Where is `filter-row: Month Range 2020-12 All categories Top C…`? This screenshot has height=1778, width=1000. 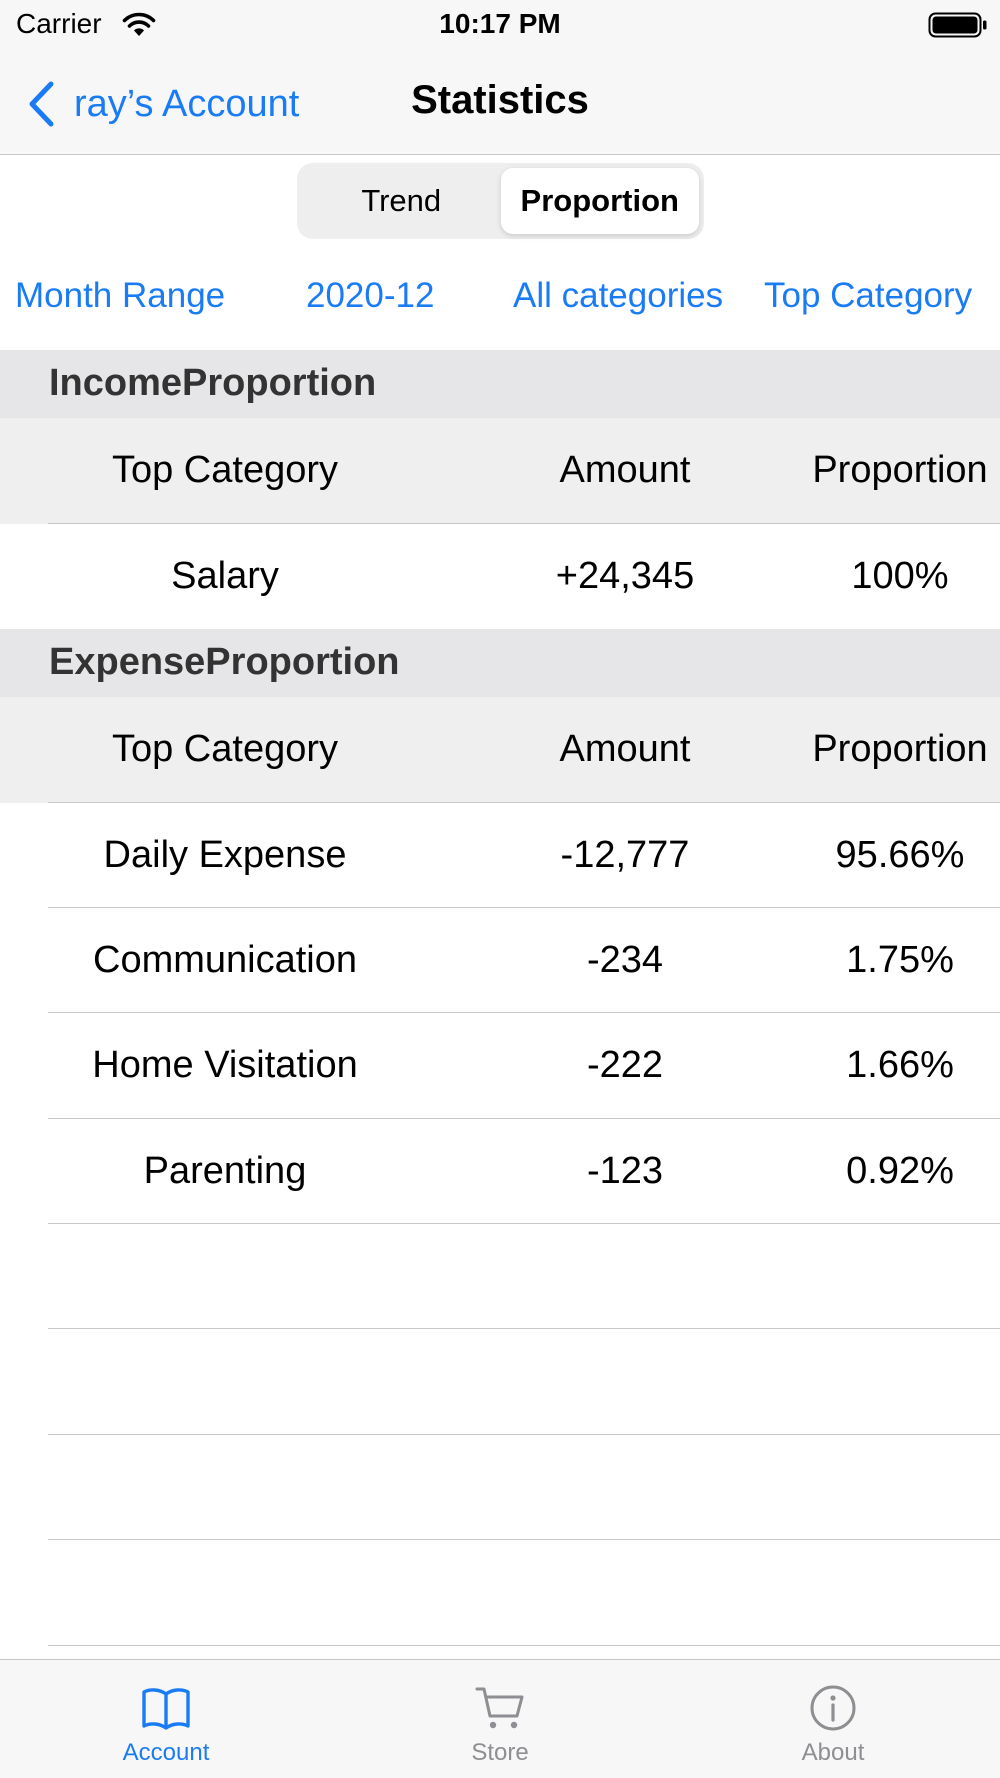 filter-row: Month Range 2020-12 All categories Top C… is located at coordinates (500, 298).